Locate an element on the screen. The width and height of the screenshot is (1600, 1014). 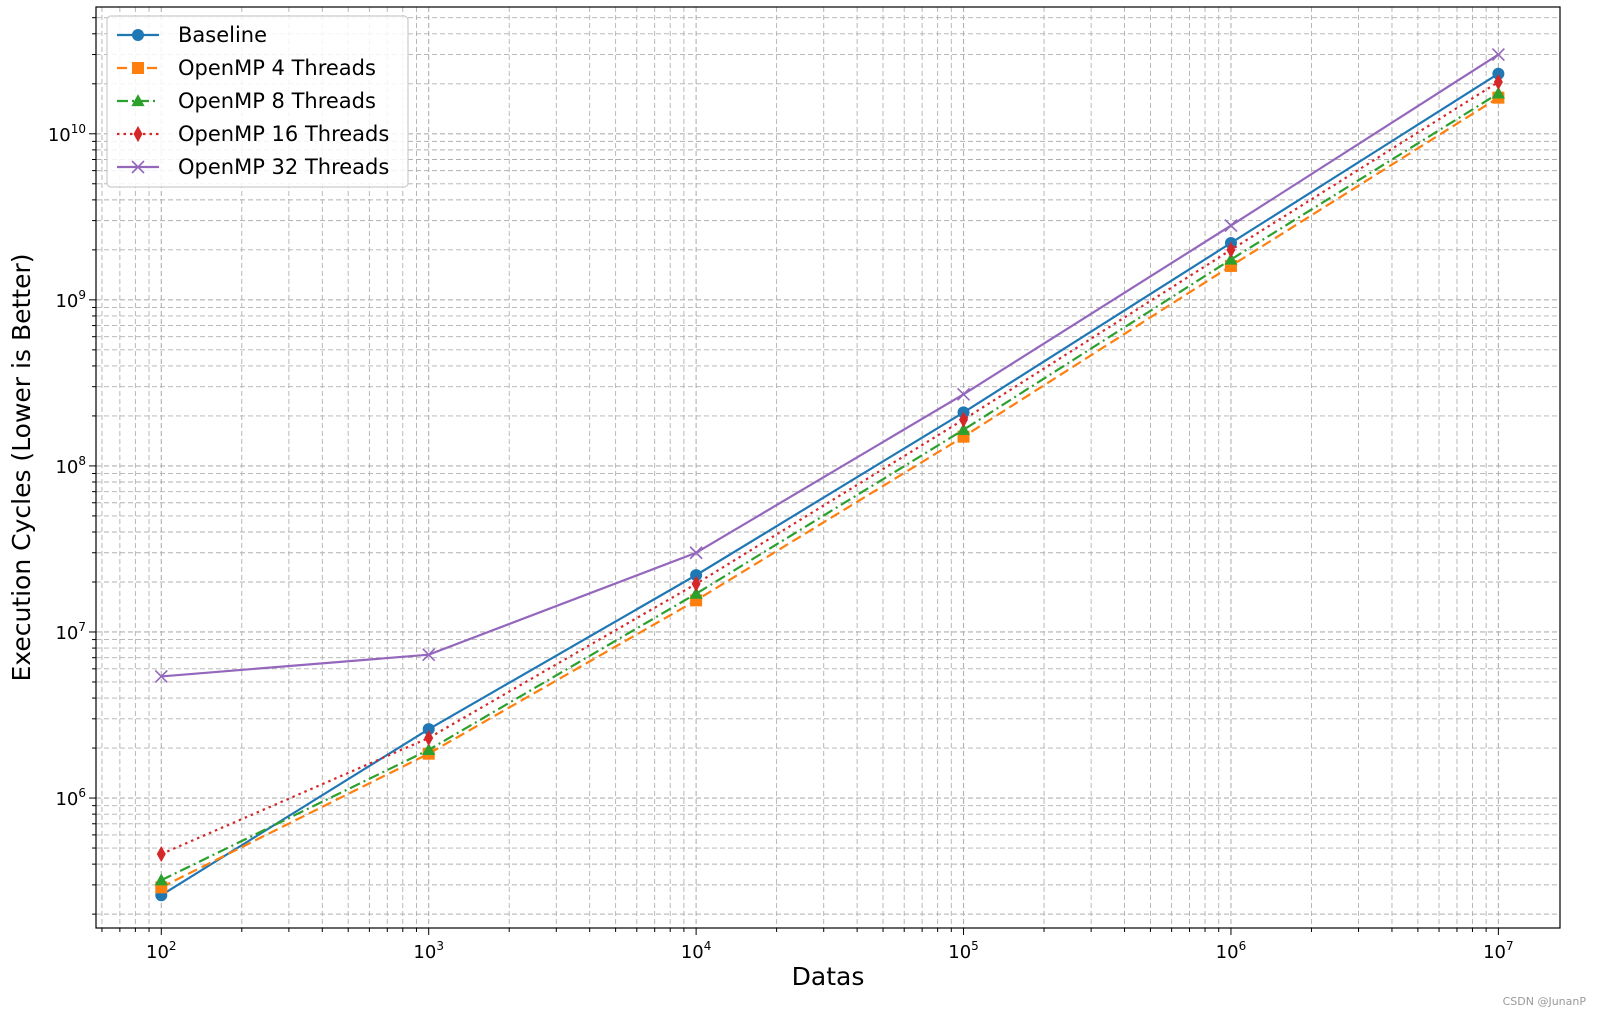
legend-box is located at coordinates (257, 101).